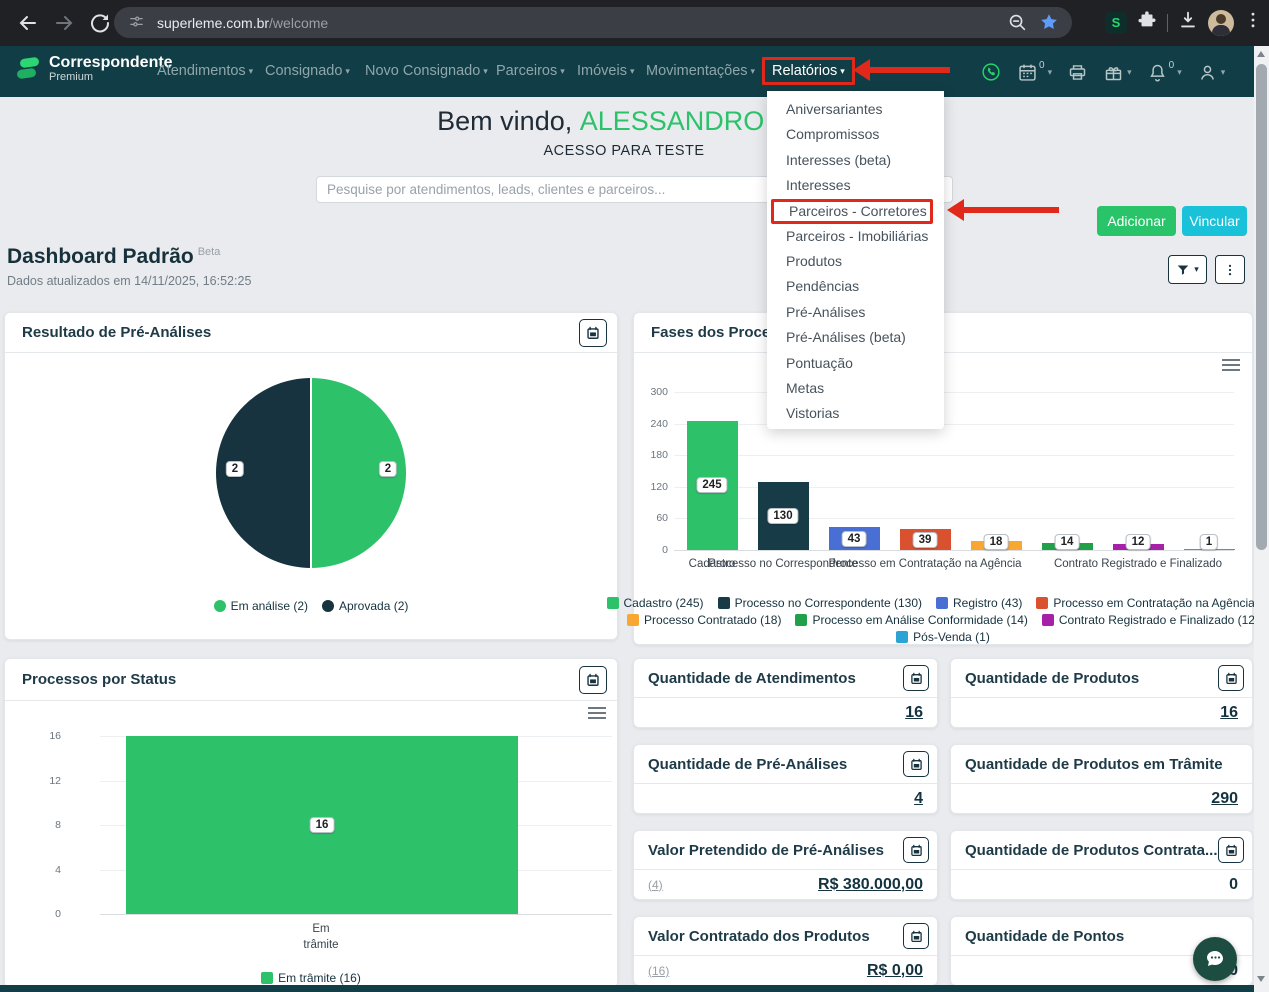 The height and width of the screenshot is (992, 1269). What do you see at coordinates (659, 424) in the screenshot?
I see `y-tick-label: 240` at bounding box center [659, 424].